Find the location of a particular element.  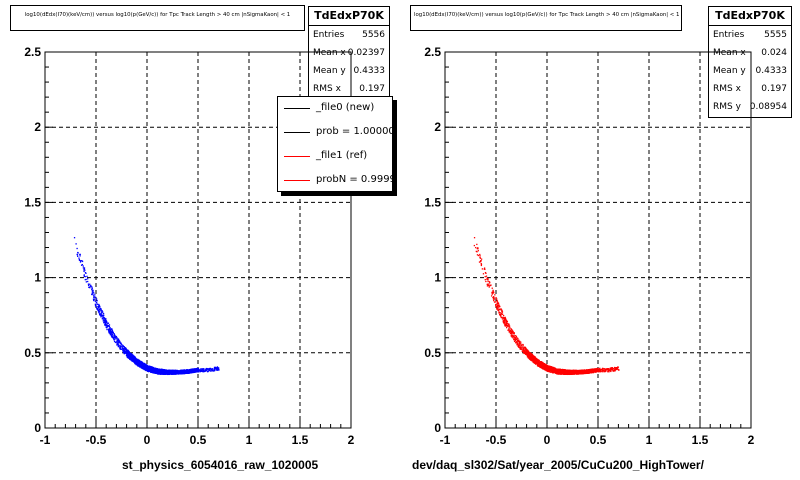

x-tick-label: 0 is located at coordinates (547, 440).